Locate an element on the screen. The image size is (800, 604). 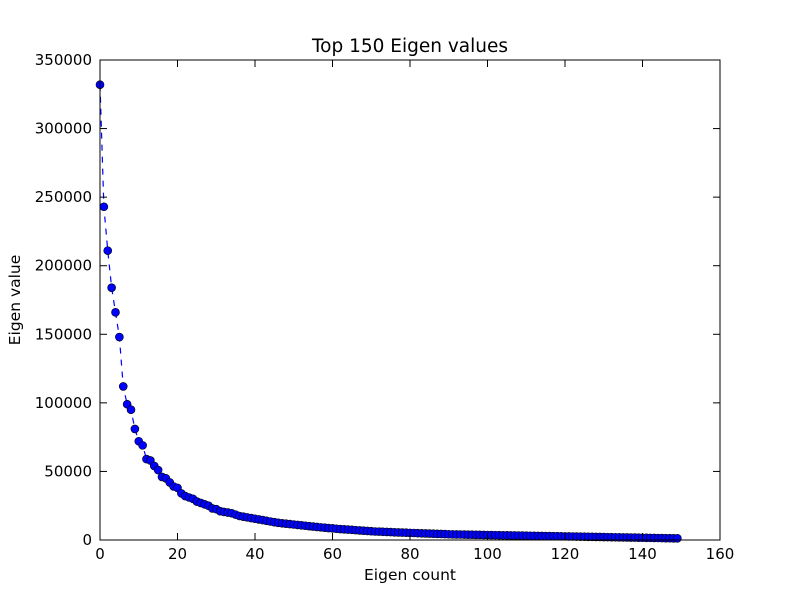
x-tick-label: 120 is located at coordinates (565, 554).